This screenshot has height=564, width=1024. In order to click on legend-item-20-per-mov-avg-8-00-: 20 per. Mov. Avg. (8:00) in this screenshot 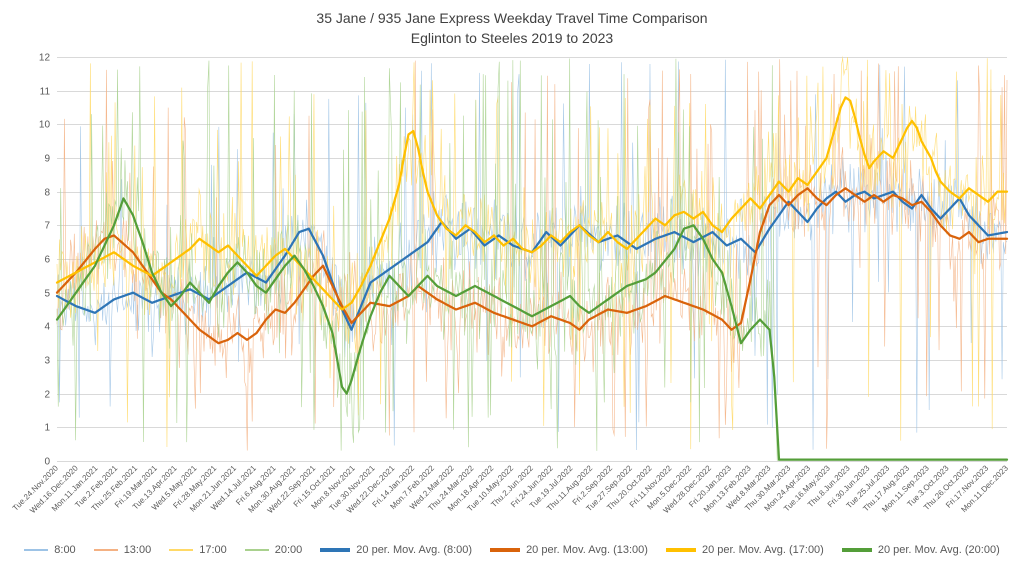, I will do `click(396, 550)`.